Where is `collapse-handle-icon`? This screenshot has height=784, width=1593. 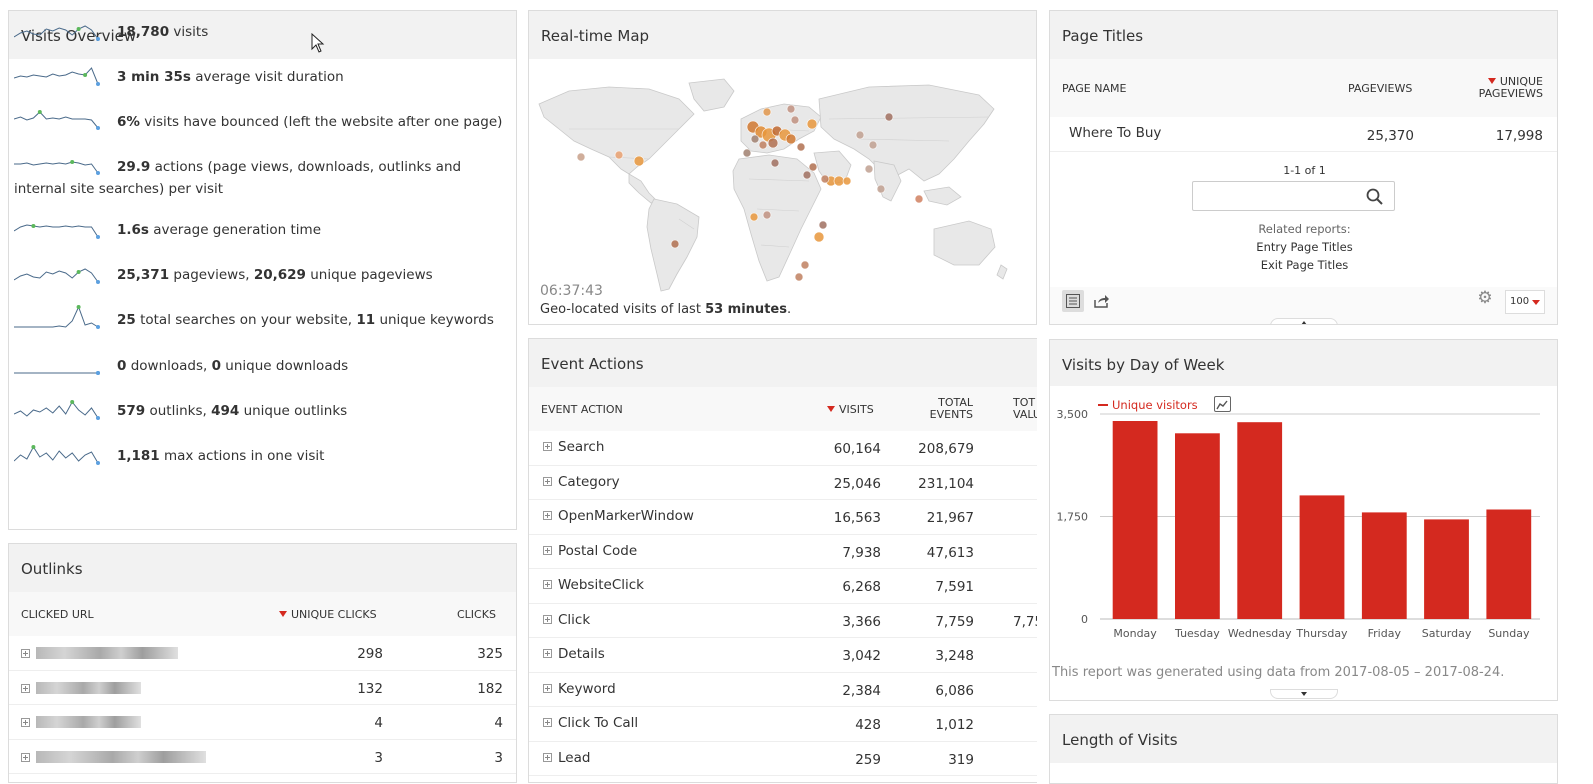 collapse-handle-icon is located at coordinates (1304, 321).